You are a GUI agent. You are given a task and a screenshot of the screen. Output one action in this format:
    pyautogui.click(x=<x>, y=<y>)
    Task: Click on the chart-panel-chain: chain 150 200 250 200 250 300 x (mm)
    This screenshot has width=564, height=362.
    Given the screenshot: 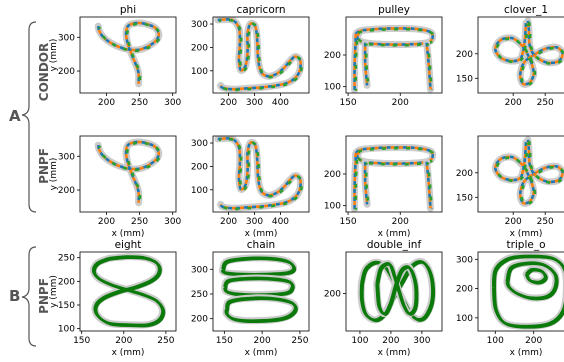 What is the action you would take?
    pyautogui.click(x=250, y=298)
    